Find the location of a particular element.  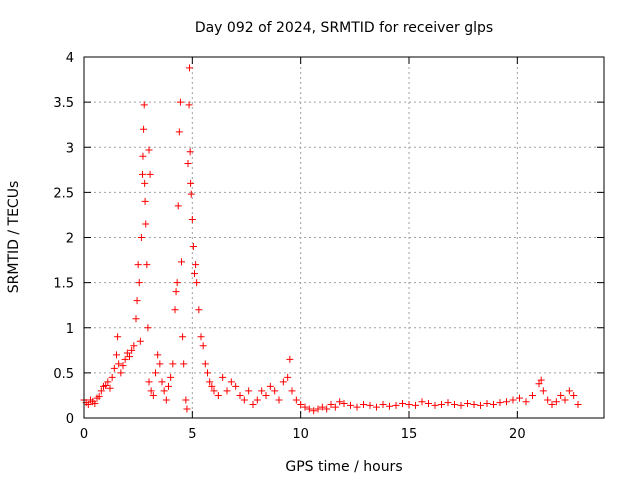

x-axis-title: GPS time / hours is located at coordinates (343, 467).